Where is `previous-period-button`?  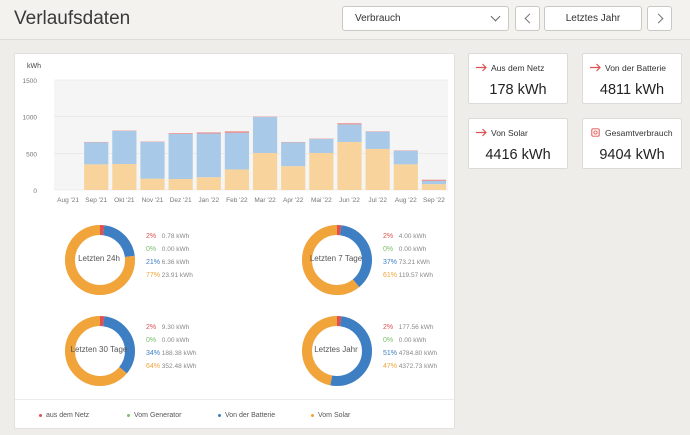
previous-period-button is located at coordinates (527, 18).